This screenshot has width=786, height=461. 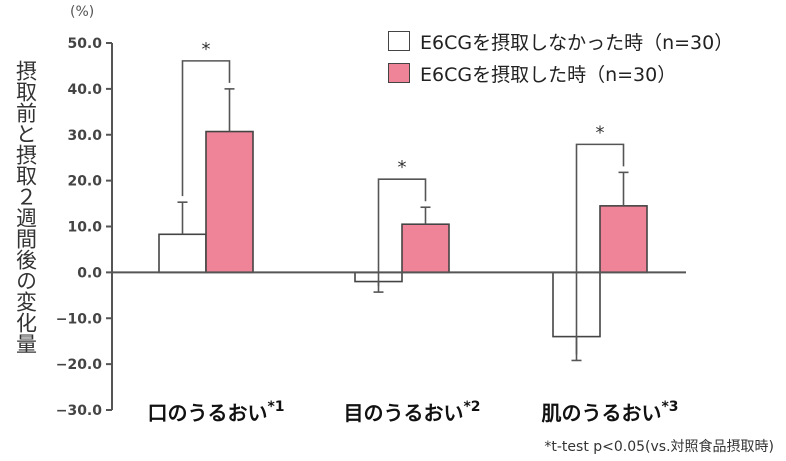 I want to click on significance-marker-1: *, so click(x=402, y=167).